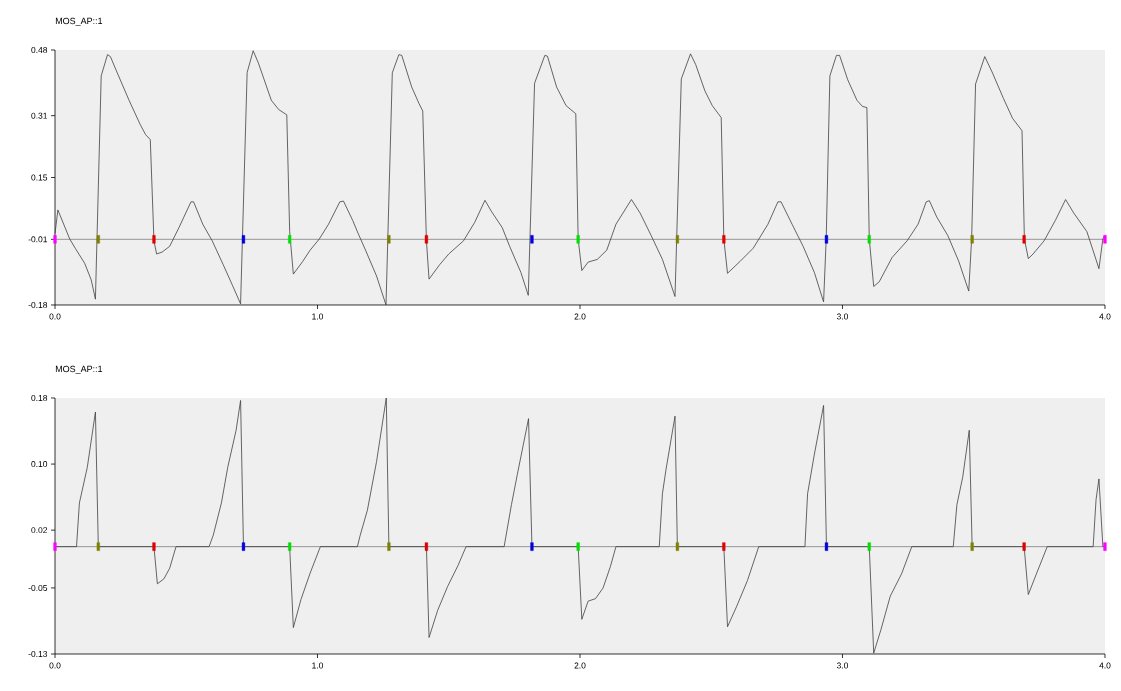 This screenshot has height=691, width=1121. What do you see at coordinates (39, 177) in the screenshot?
I see `y-tick-label: 0.15` at bounding box center [39, 177].